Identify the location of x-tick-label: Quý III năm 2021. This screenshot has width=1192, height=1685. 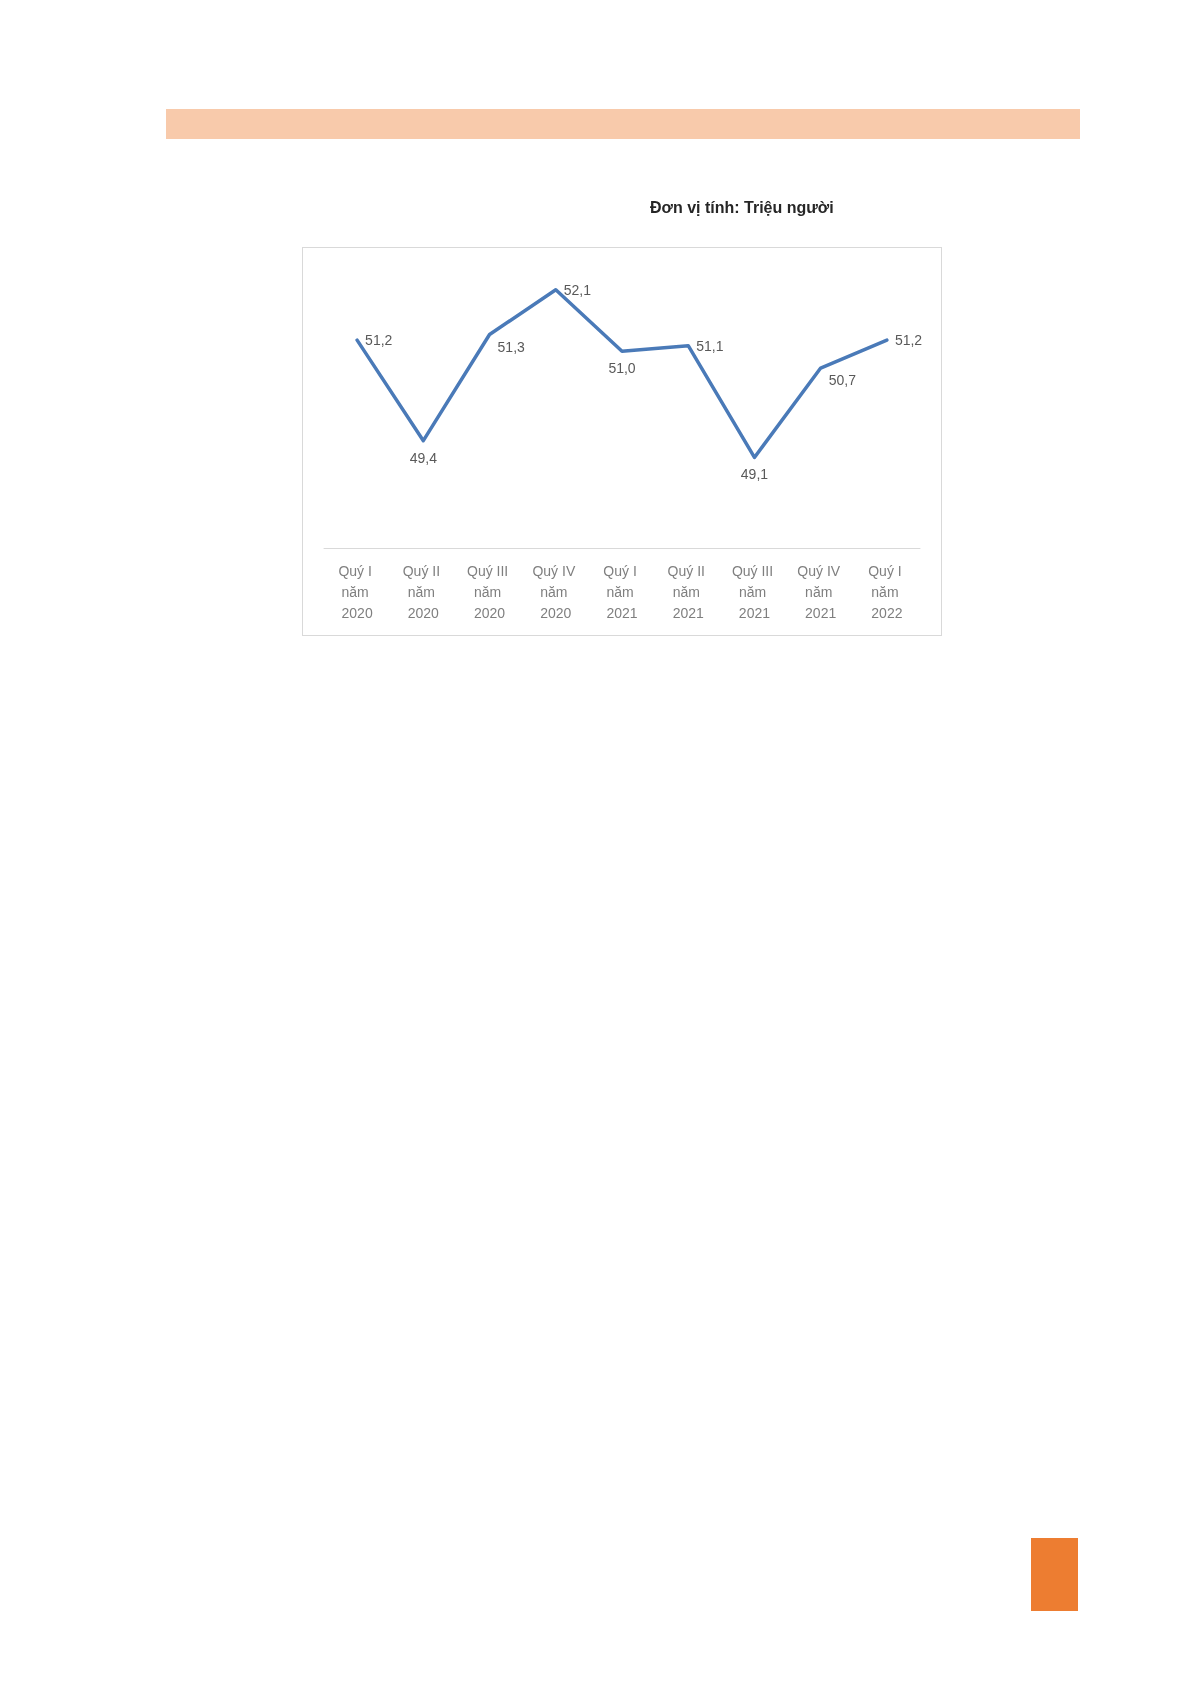
(754, 591).